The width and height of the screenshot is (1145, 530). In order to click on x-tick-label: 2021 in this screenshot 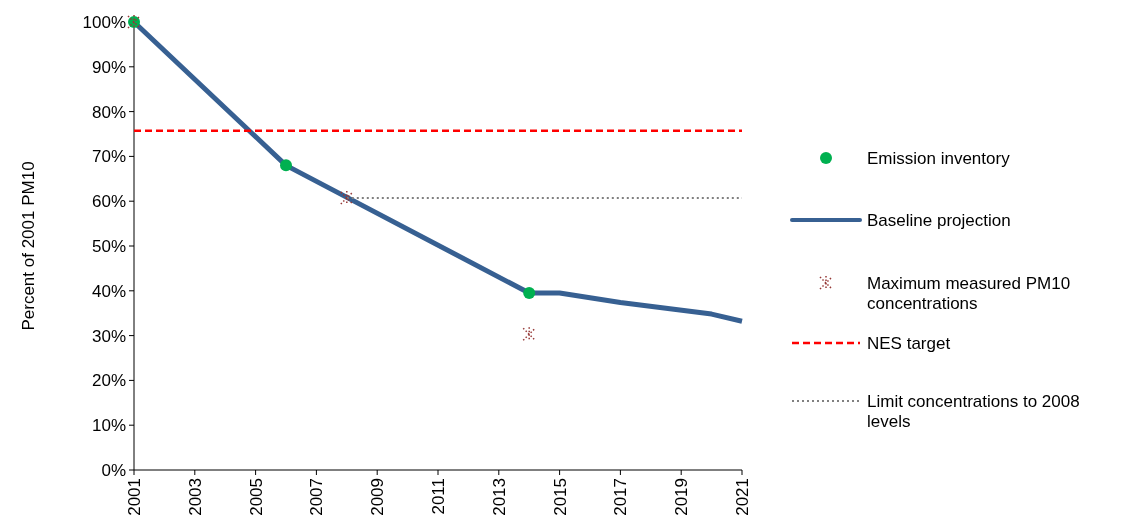, I will do `click(742, 497)`.